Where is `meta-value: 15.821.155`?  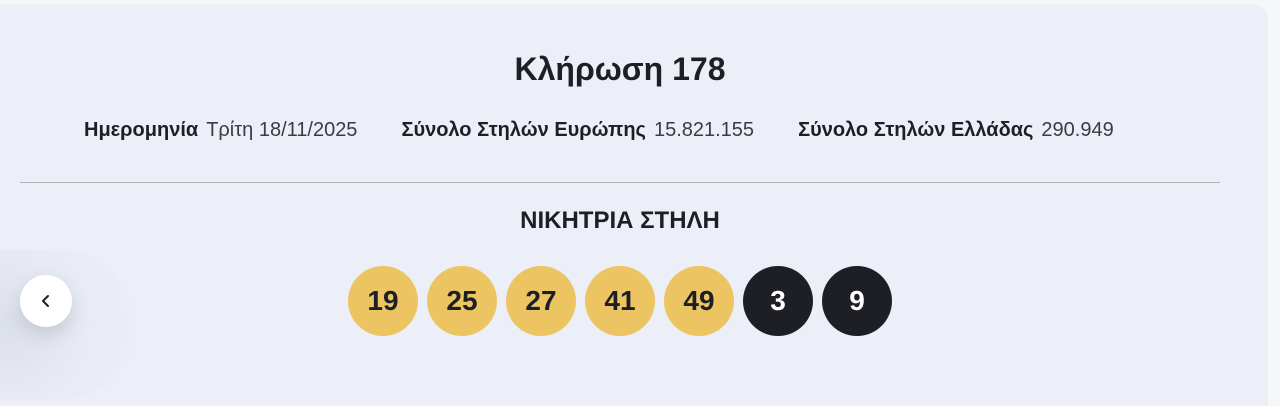 meta-value: 15.821.155 is located at coordinates (704, 130).